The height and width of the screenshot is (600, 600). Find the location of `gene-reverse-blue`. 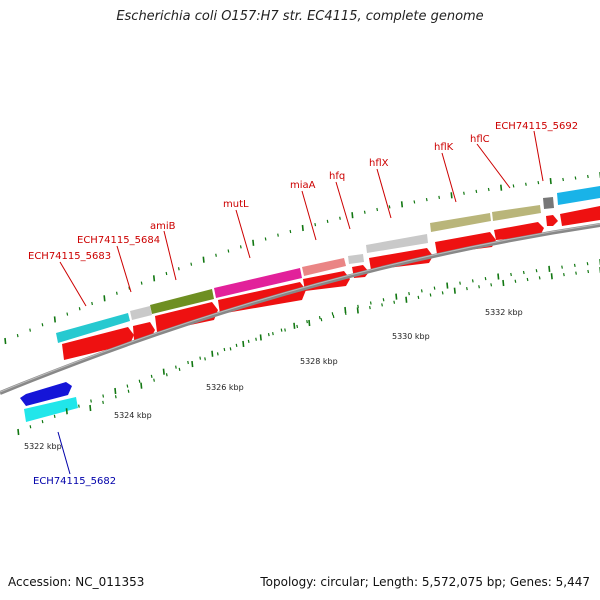

gene-reverse-blue is located at coordinates (46, 394).